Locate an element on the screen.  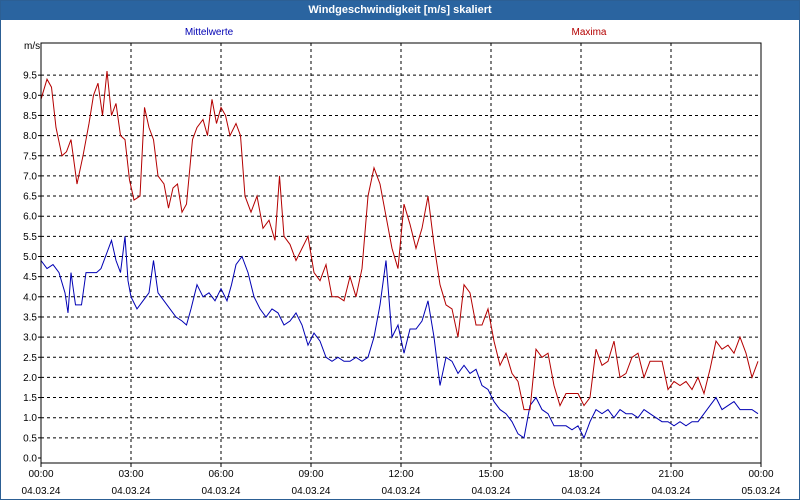
y-tick-label: 2.0 is located at coordinates (30, 378).